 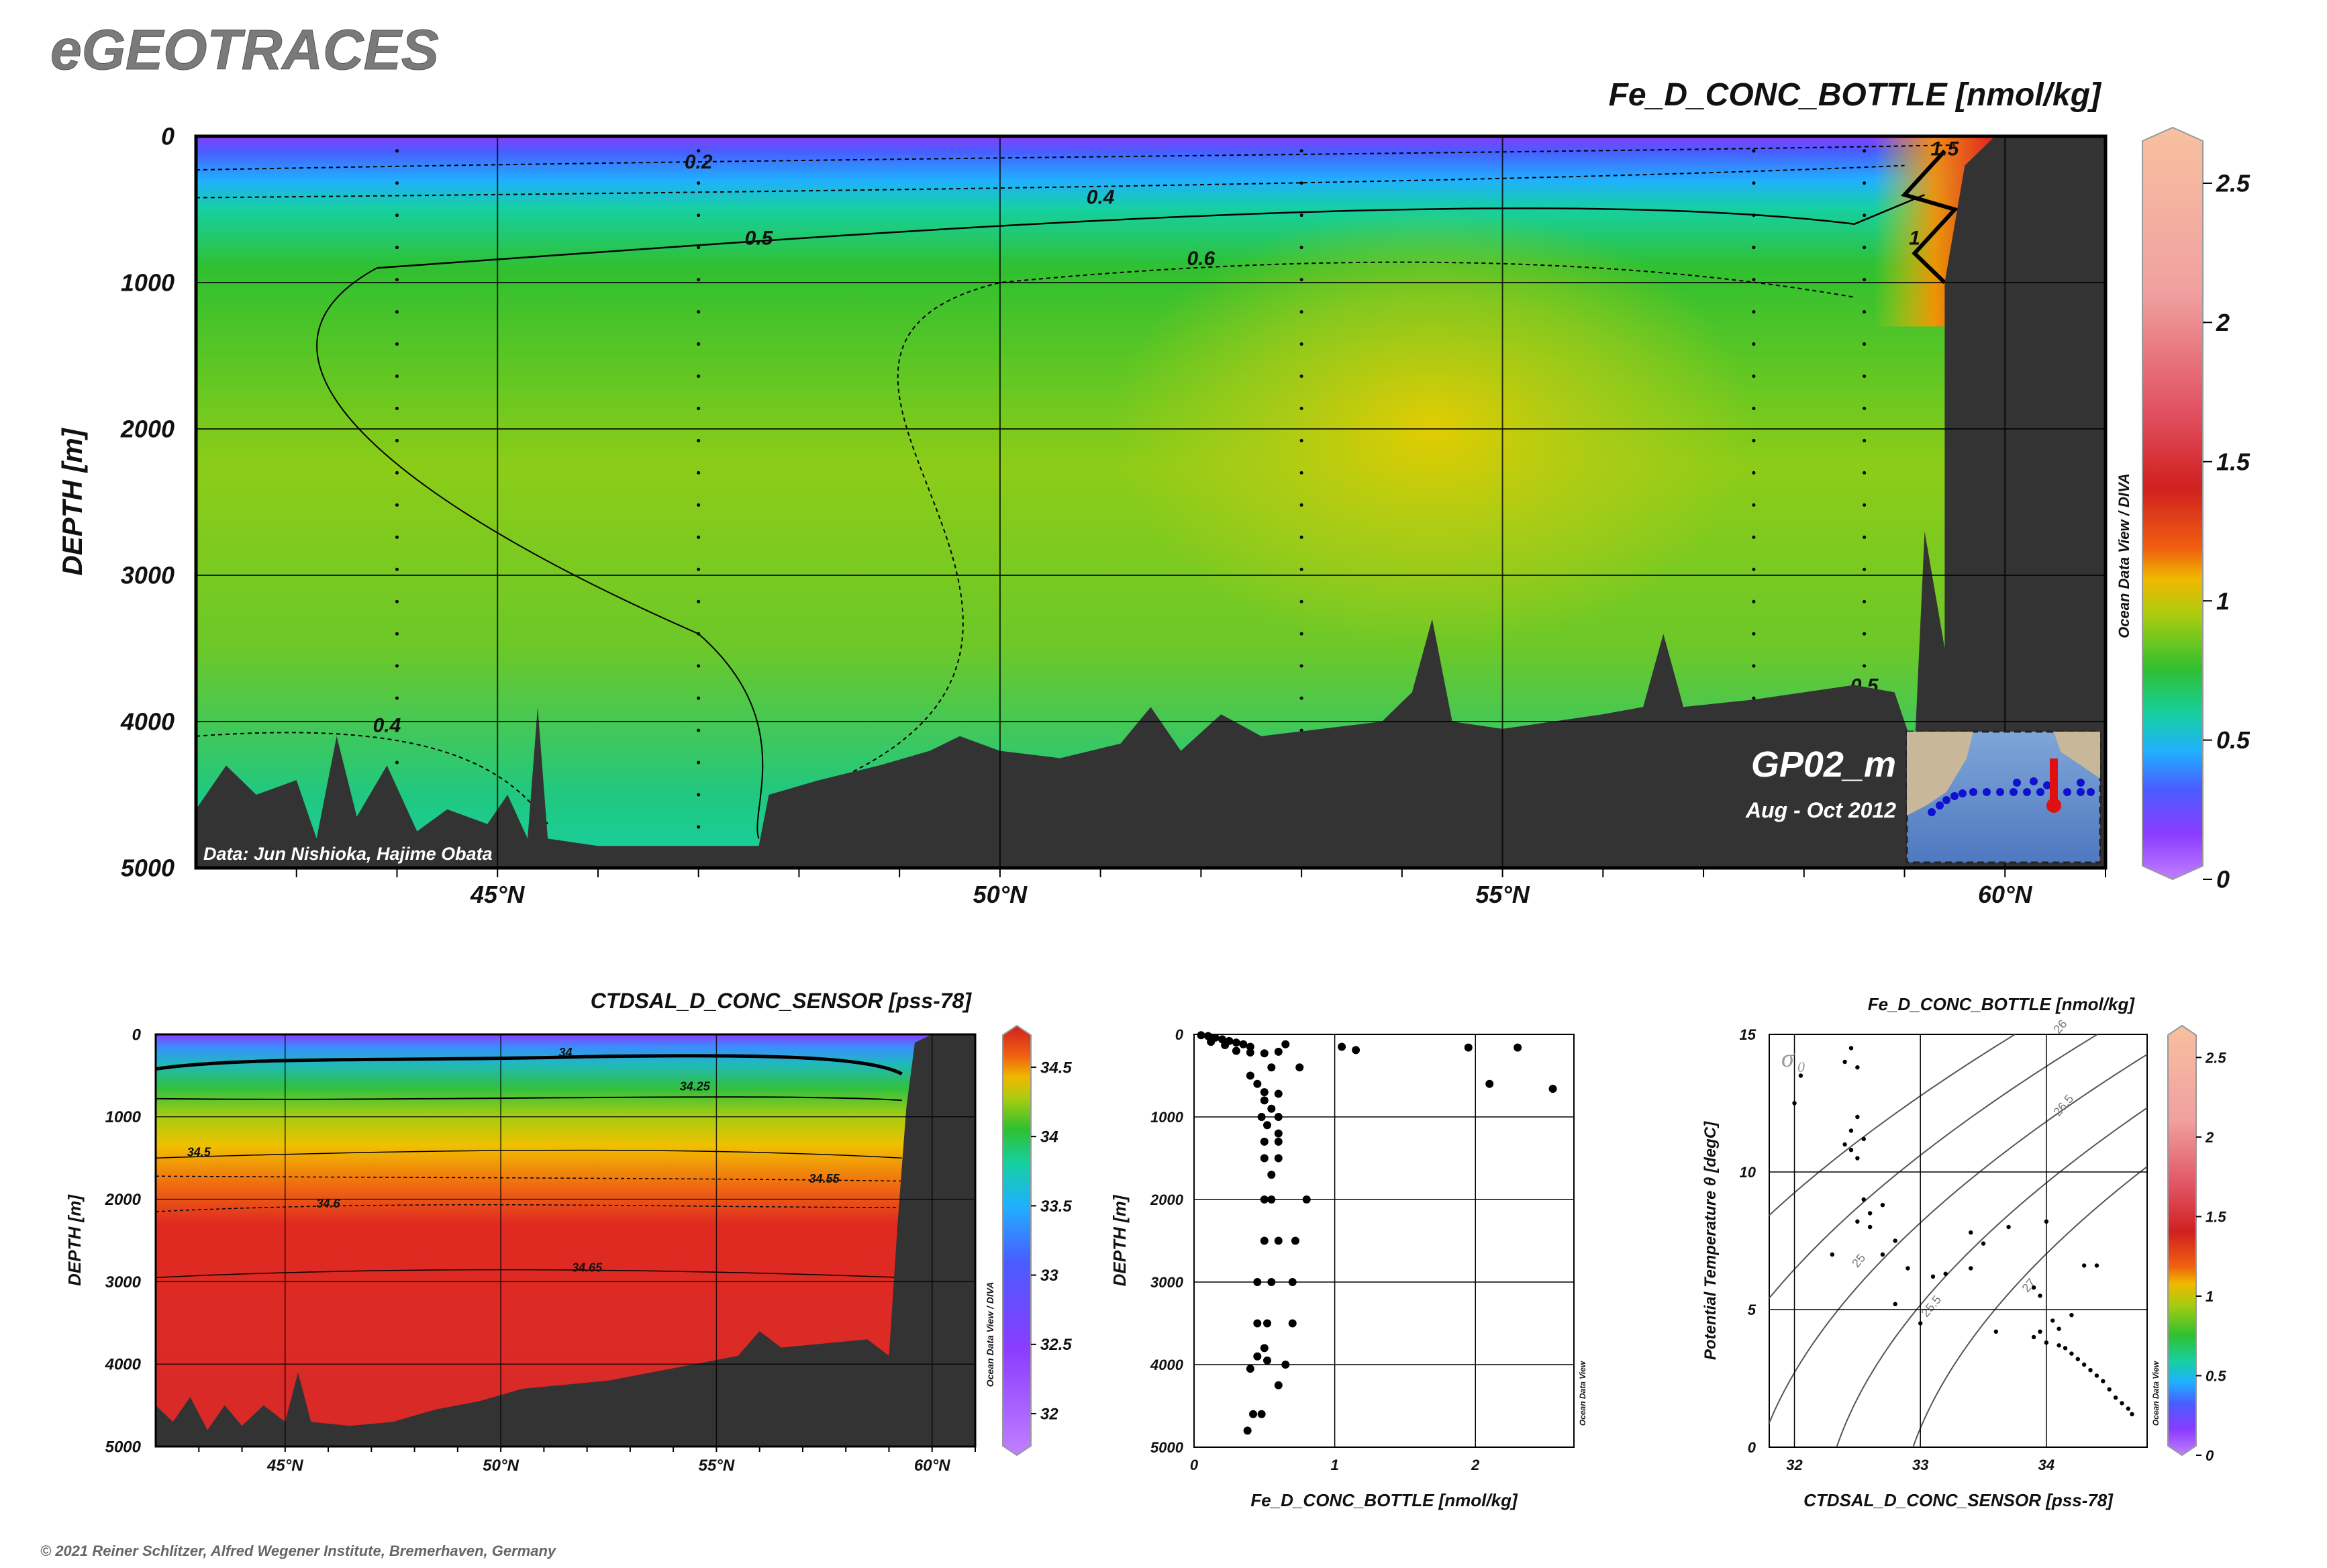 What do you see at coordinates (565, 1240) in the screenshot?
I see `bathymetry-seafloor` at bounding box center [565, 1240].